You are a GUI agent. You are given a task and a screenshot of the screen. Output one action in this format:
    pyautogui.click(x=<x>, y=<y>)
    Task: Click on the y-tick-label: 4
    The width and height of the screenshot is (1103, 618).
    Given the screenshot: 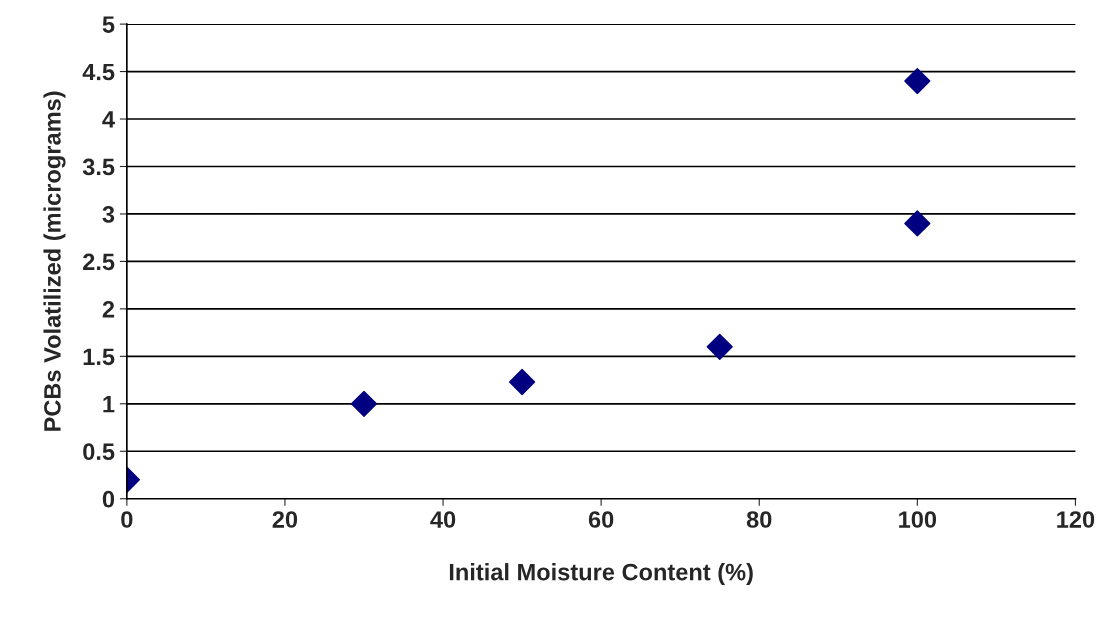 What is the action you would take?
    pyautogui.click(x=108, y=119)
    